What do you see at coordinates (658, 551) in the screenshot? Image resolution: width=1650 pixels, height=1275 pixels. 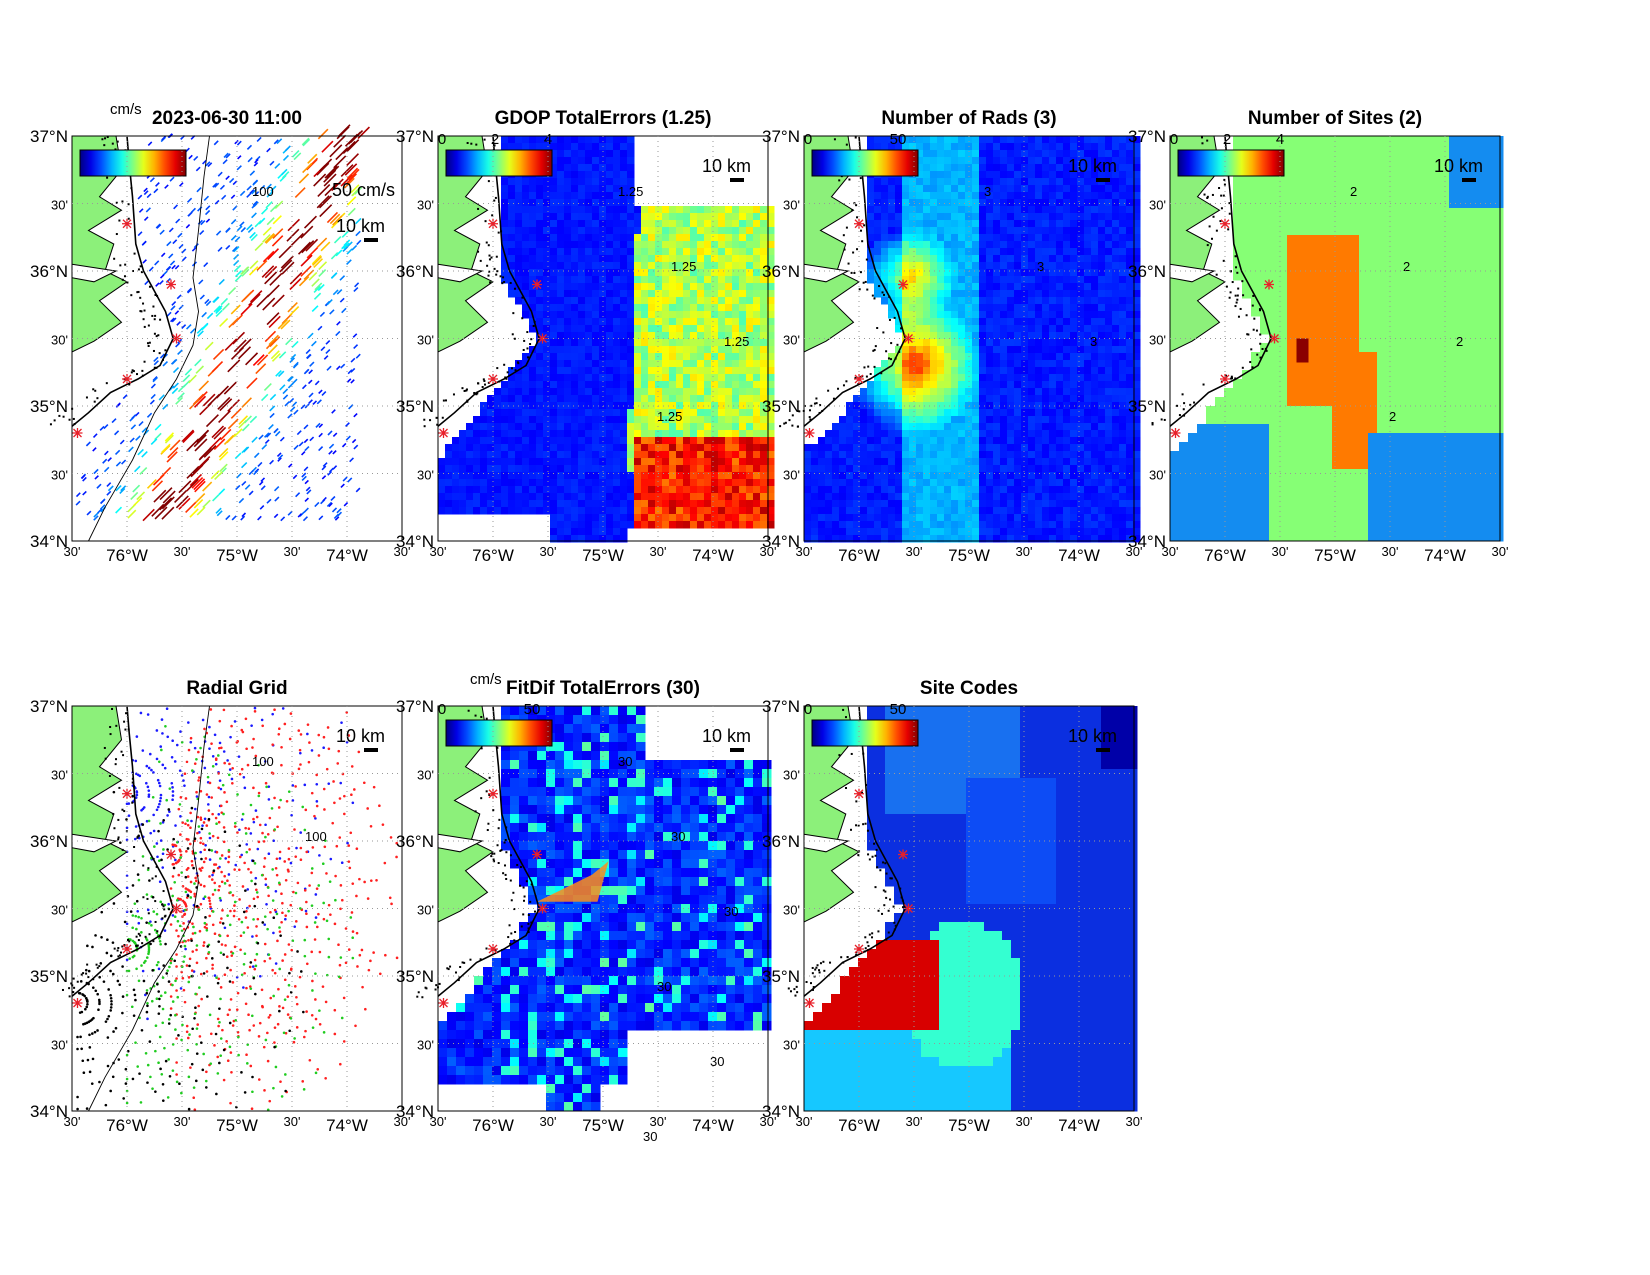 I see `lon-tick-label: 30'` at bounding box center [658, 551].